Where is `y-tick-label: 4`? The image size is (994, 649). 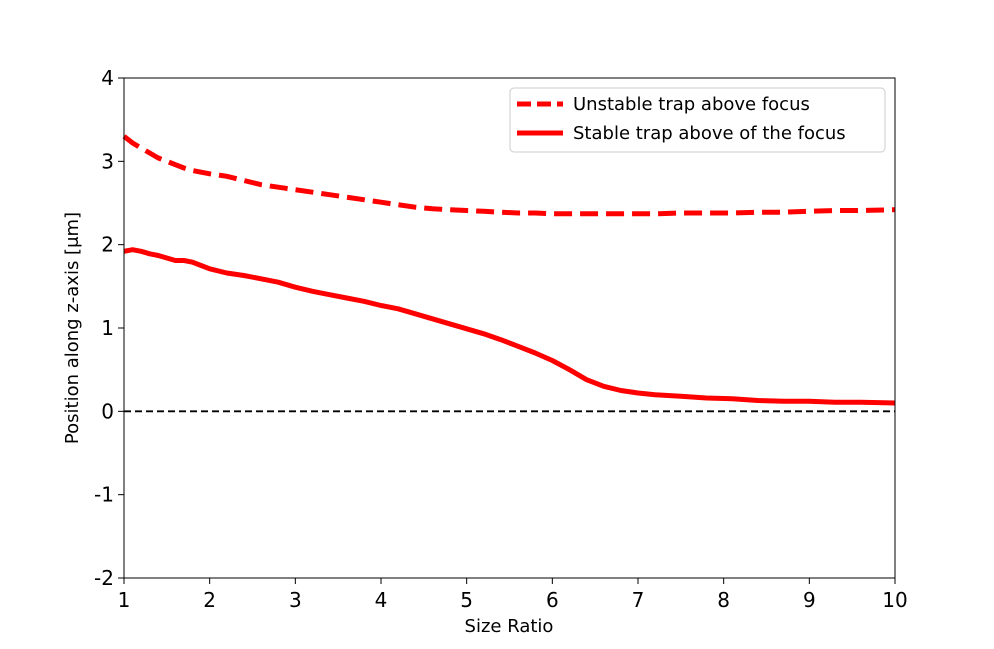
y-tick-label: 4 is located at coordinates (107, 78).